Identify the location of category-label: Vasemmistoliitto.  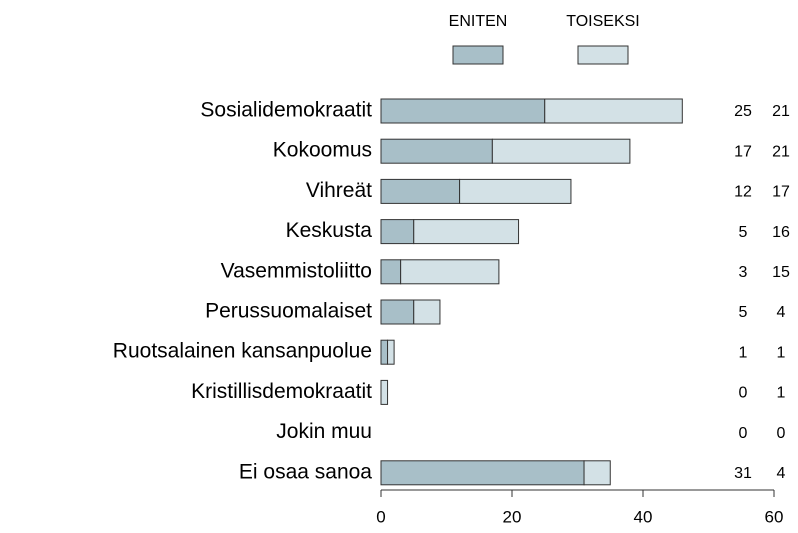
(296, 270).